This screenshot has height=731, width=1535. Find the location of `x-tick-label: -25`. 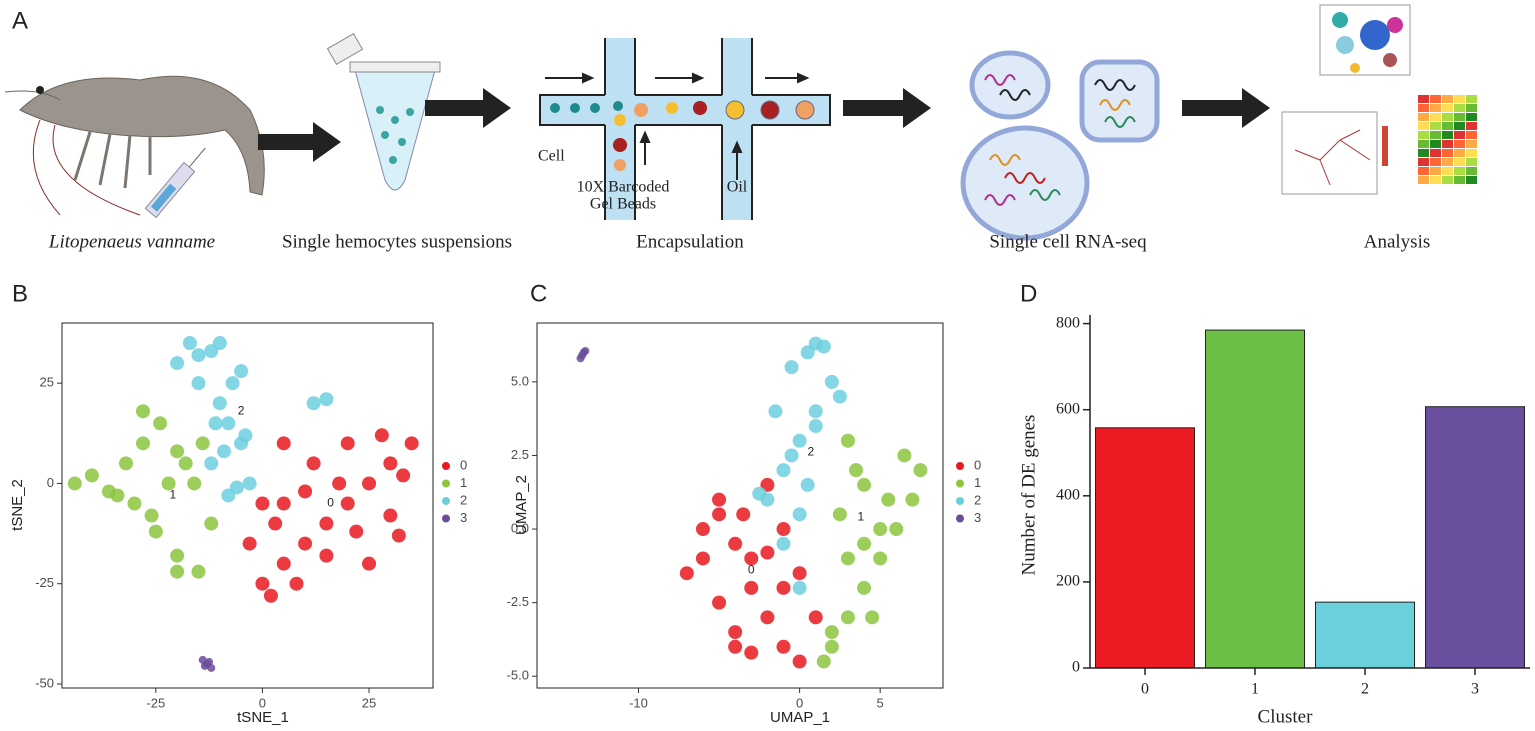

x-tick-label: -25 is located at coordinates (155, 702).